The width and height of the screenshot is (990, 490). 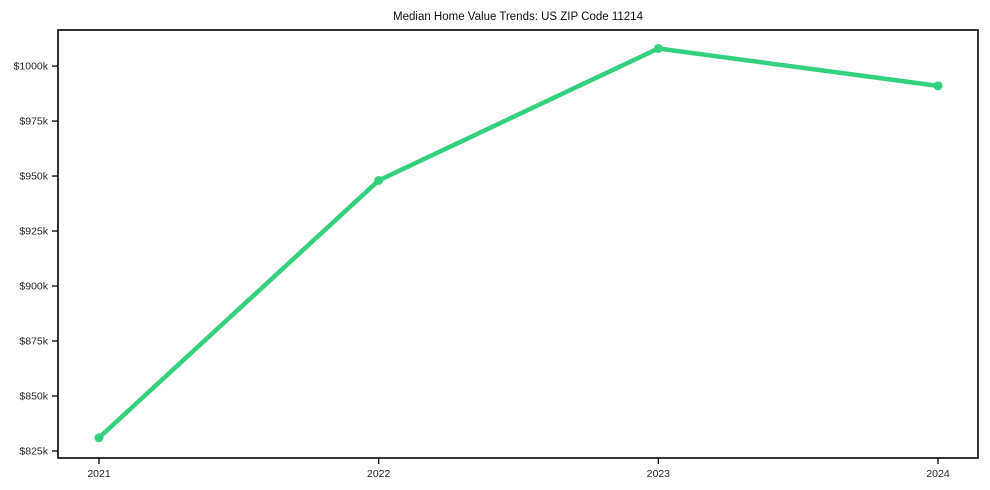 I want to click on y-tick-label: $925k, so click(x=33, y=232).